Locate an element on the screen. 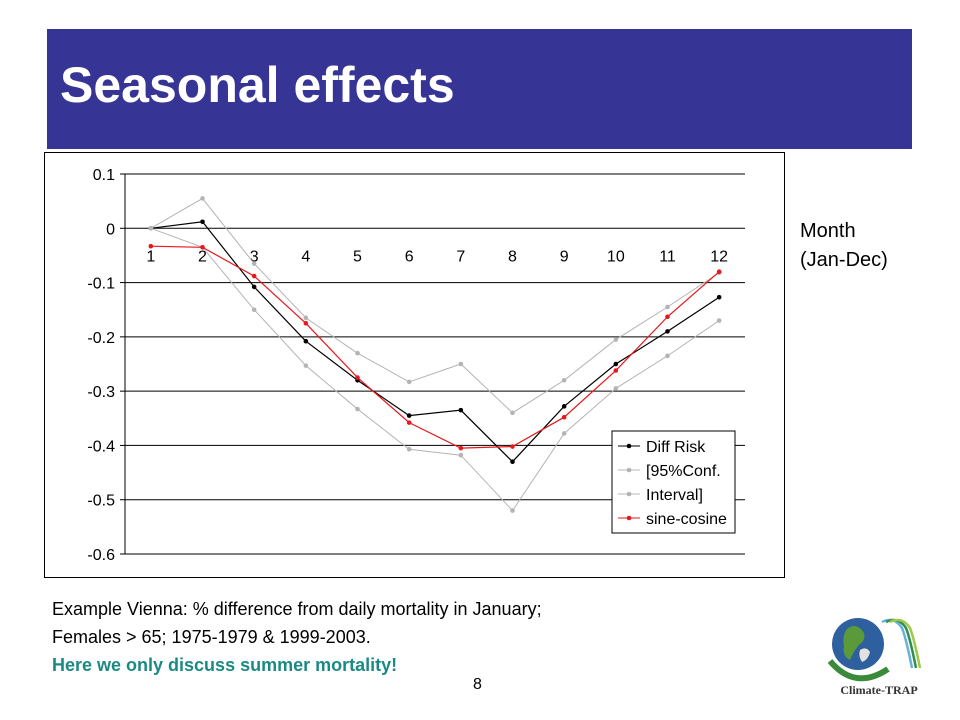 This screenshot has width=960, height=720. y-tick-label: 0.1 is located at coordinates (104, 175).